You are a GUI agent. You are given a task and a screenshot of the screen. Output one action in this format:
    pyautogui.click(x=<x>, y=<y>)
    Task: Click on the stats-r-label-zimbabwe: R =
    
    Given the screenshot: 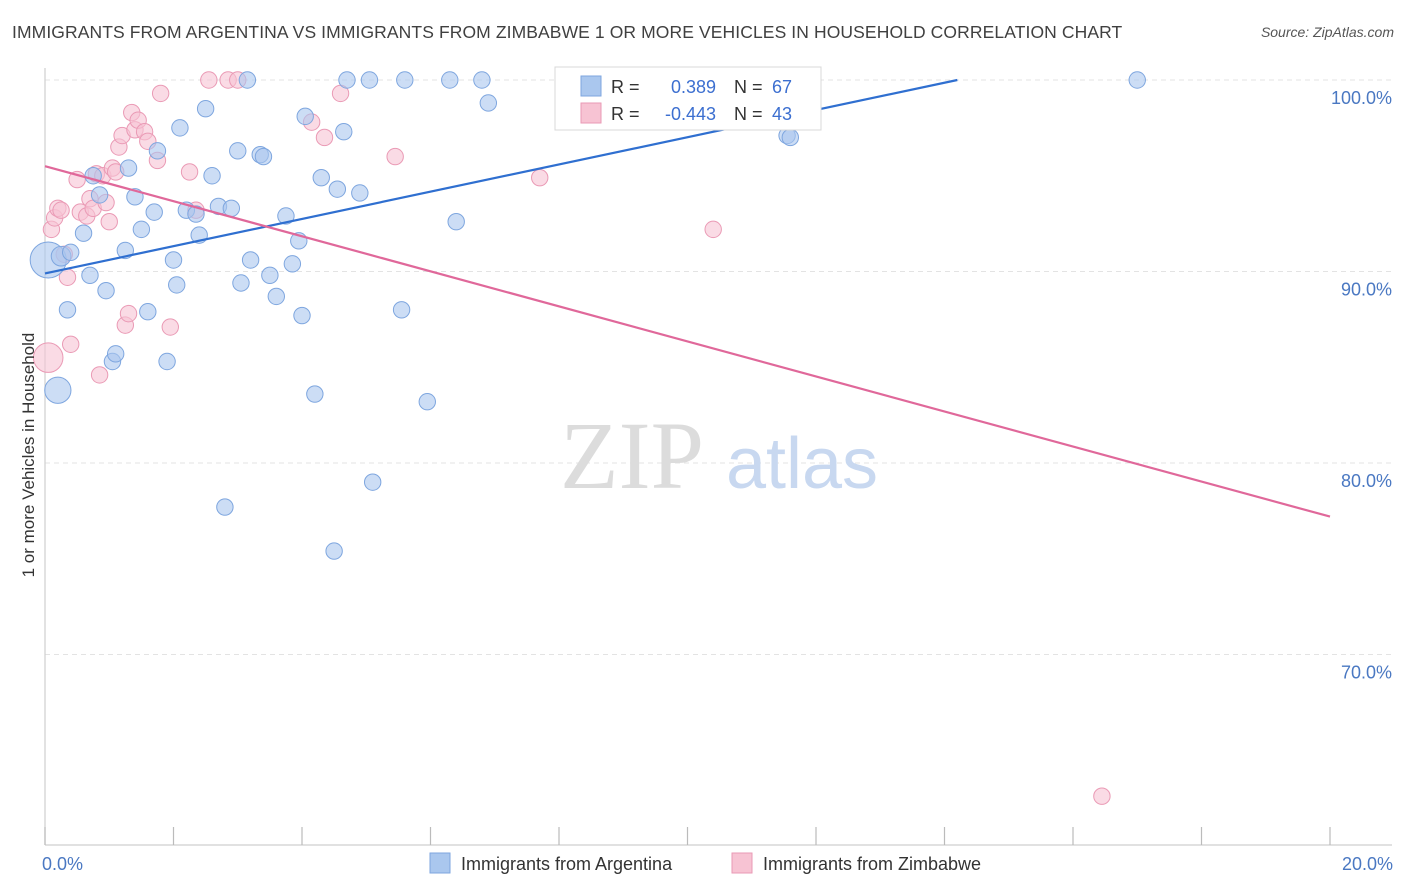 What is the action you would take?
    pyautogui.click(x=625, y=114)
    